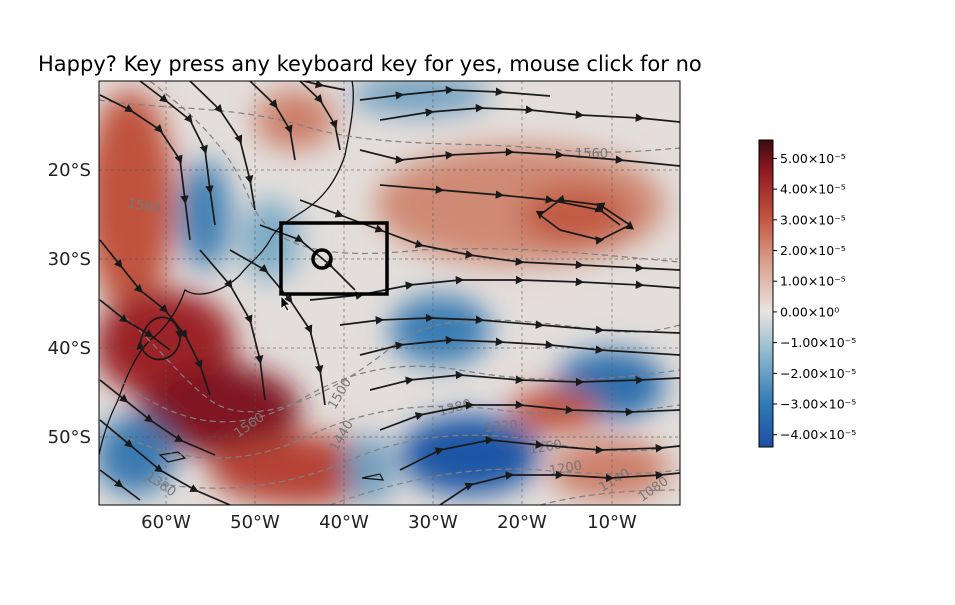 The image size is (955, 605). What do you see at coordinates (813, 189) in the screenshot?
I see `colorbar-tick-label: 4.00×10⁻⁵` at bounding box center [813, 189].